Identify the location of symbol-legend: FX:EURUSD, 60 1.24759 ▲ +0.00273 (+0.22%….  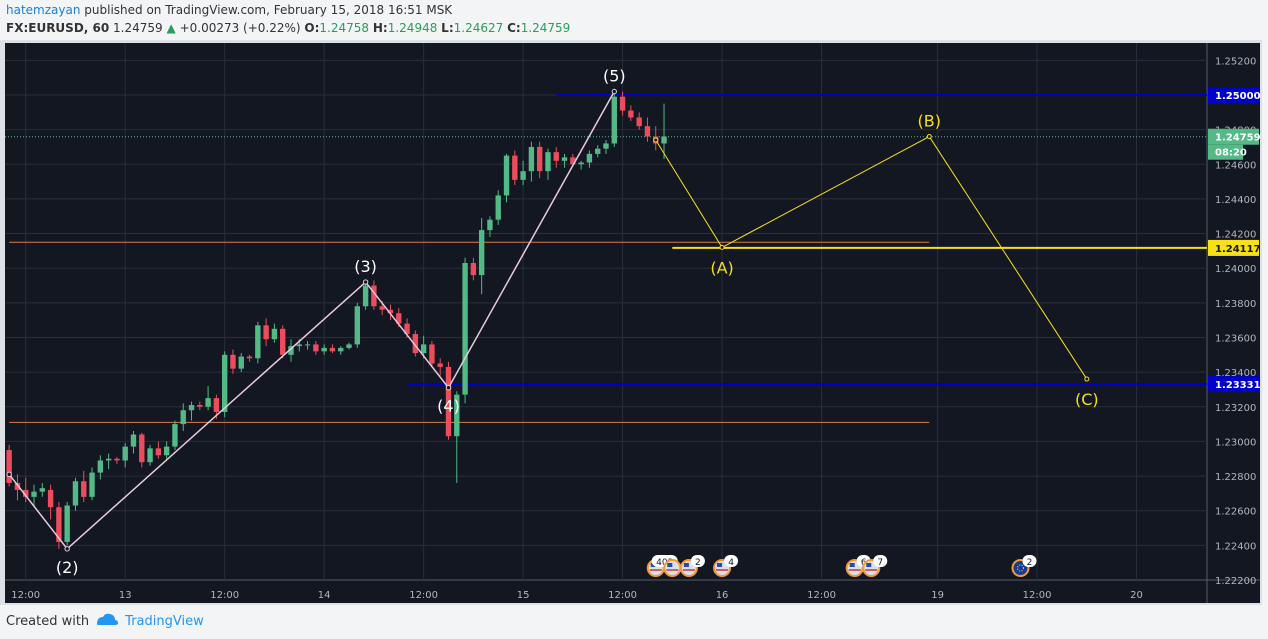
(288, 28).